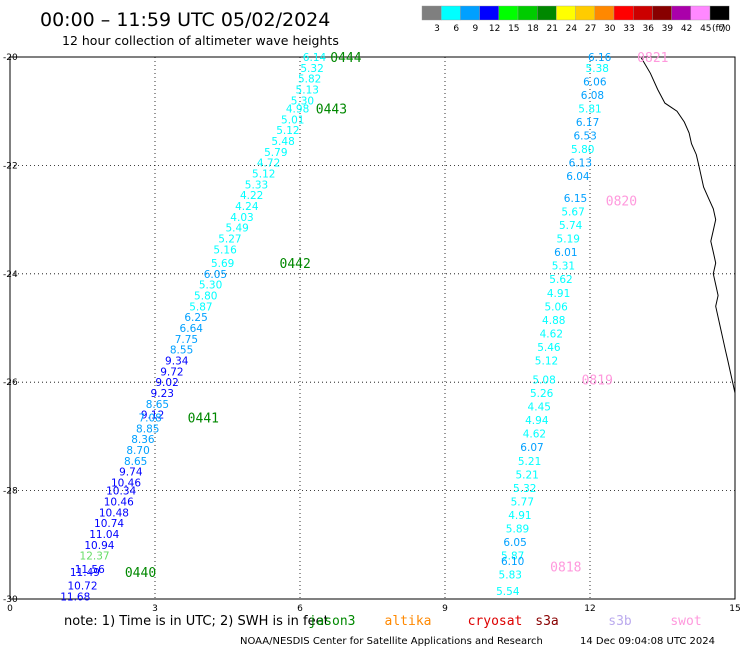 Image resolution: width=740 pixels, height=650 pixels. Describe the element at coordinates (560, 280) in the screenshot. I see `wave-height-value: 5.62` at that location.